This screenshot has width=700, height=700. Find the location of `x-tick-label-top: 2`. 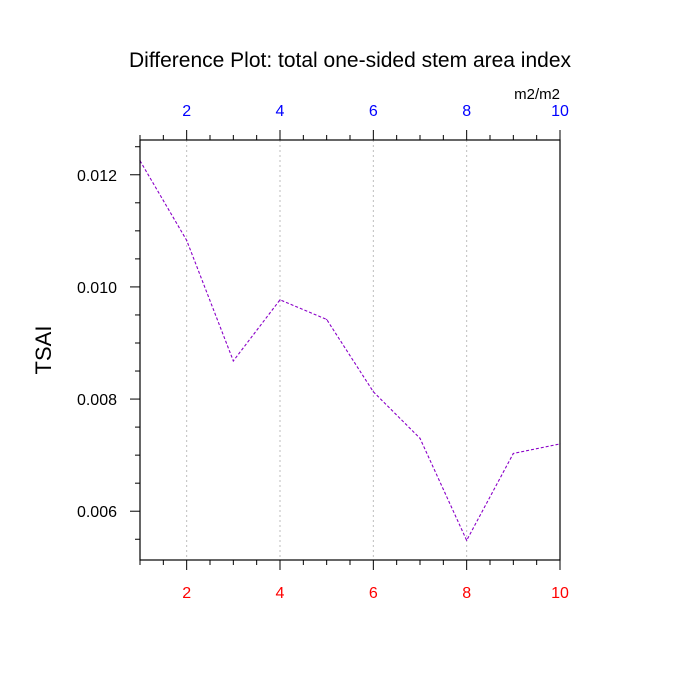

x-tick-label-top: 2 is located at coordinates (186, 111).